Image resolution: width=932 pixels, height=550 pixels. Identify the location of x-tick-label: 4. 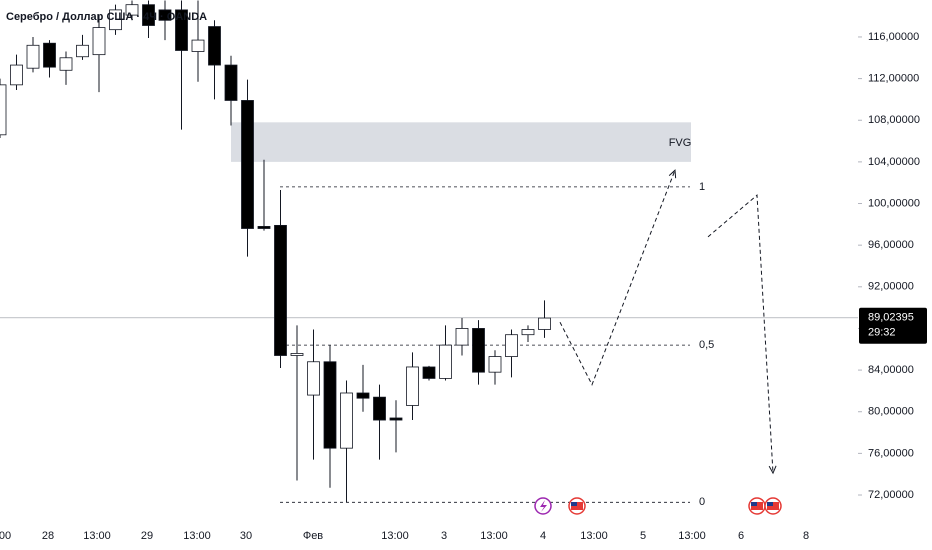
(543, 536).